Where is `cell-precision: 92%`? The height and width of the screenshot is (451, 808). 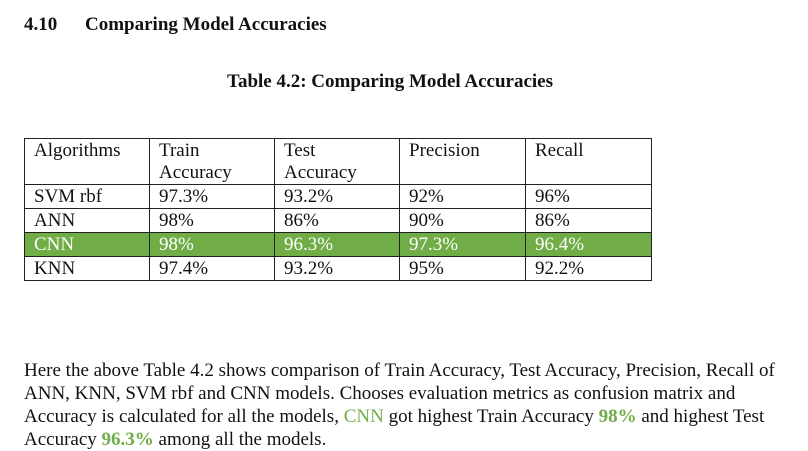
cell-precision: 92% is located at coordinates (462, 196).